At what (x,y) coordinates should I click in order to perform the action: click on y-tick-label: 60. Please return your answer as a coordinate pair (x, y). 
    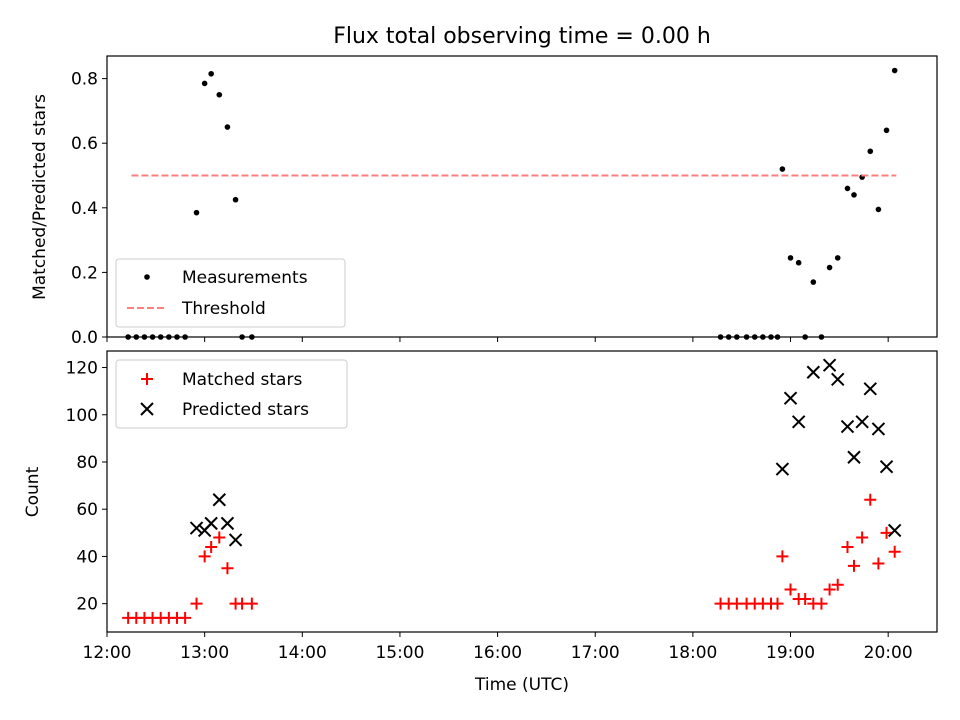
    Looking at the image, I should click on (87, 510).